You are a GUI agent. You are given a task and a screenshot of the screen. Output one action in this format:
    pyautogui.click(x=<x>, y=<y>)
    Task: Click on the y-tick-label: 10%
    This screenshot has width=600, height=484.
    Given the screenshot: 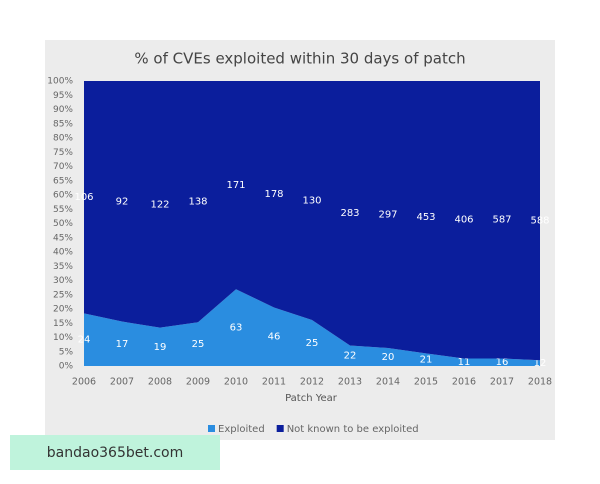 What is the action you would take?
    pyautogui.click(x=63, y=338)
    